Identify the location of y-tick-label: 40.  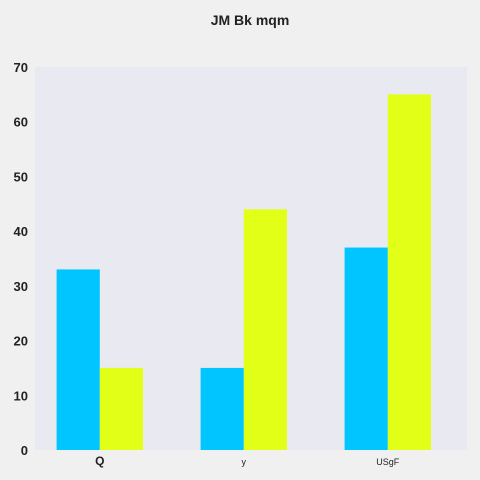
(21, 231).